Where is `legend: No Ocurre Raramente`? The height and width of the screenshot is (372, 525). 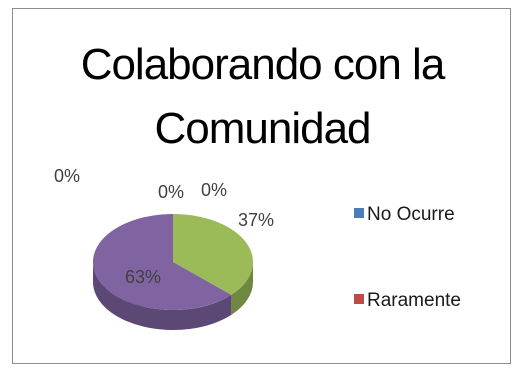
legend: No Ocurre Raramente is located at coordinates (407, 257).